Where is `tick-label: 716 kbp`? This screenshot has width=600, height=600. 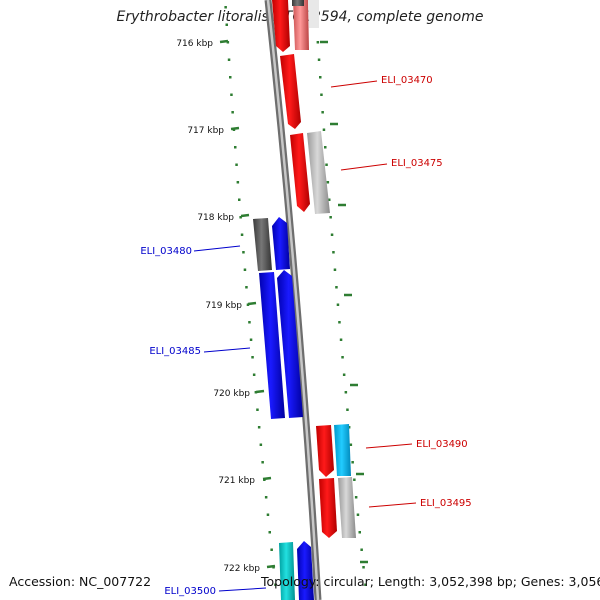
tick-label: 716 kbp is located at coordinates (194, 44).